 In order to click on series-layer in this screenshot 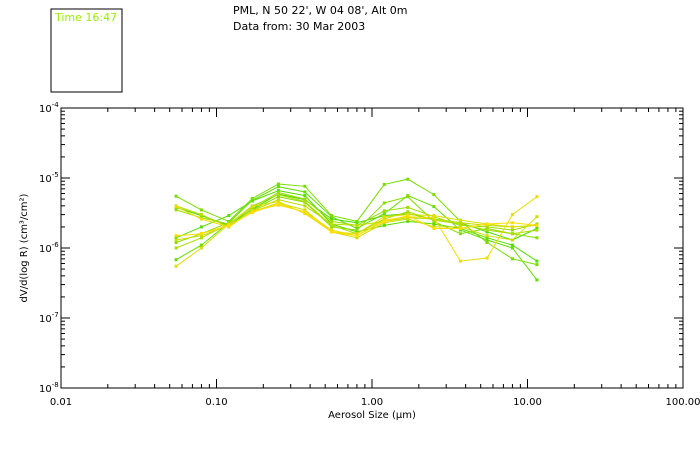, I will do `click(356, 229)`.